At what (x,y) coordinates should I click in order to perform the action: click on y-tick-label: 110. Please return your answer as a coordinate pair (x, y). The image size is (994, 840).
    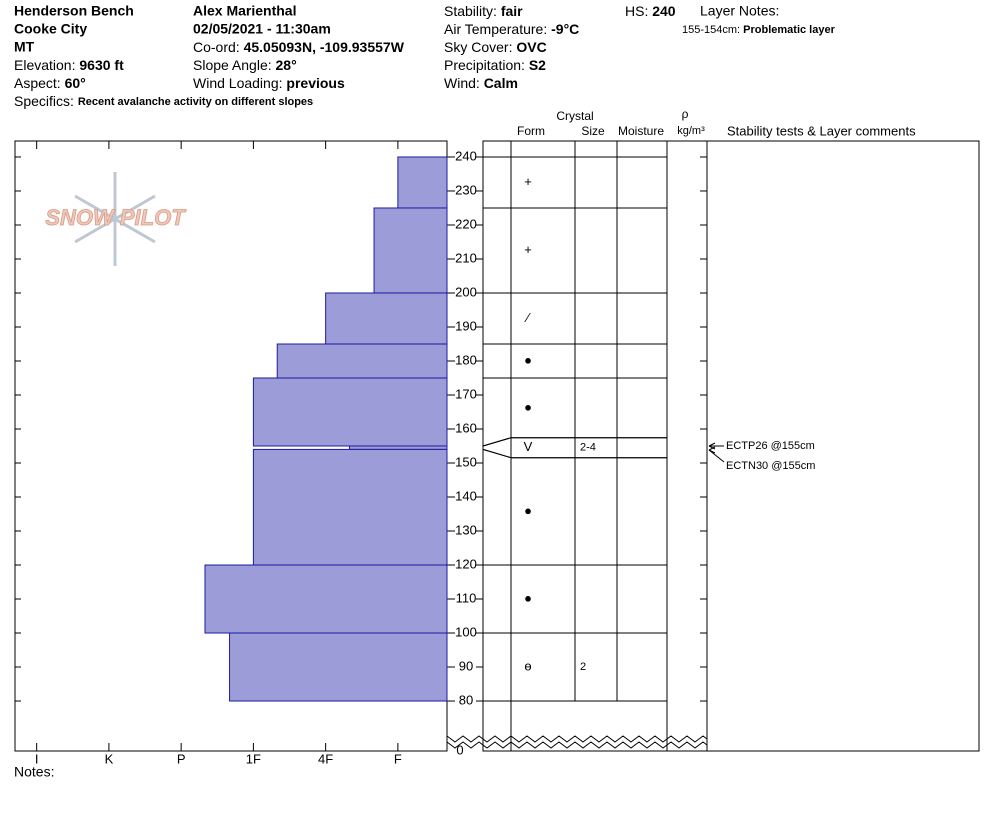
    Looking at the image, I should click on (466, 597).